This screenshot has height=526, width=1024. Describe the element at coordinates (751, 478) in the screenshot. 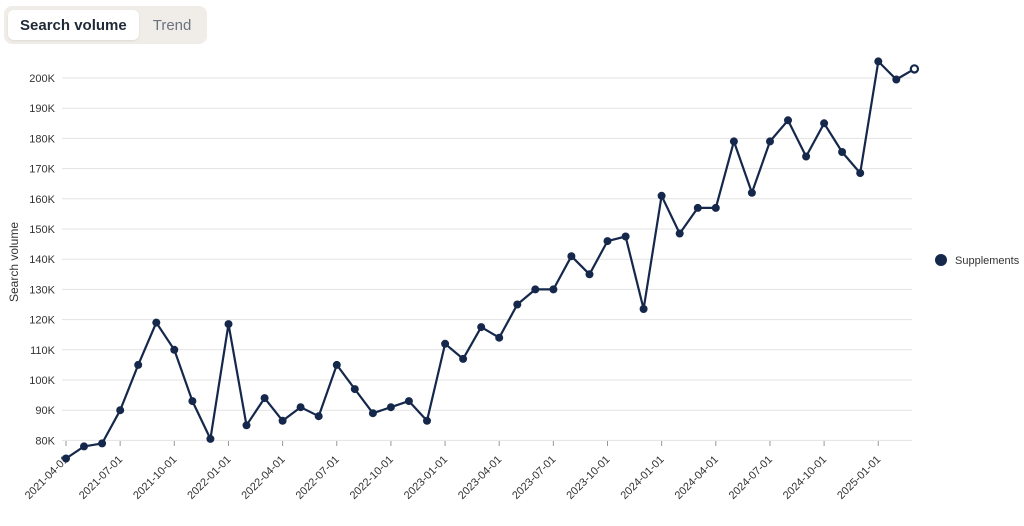

I see `x-tick-label: 2024-07-01` at that location.